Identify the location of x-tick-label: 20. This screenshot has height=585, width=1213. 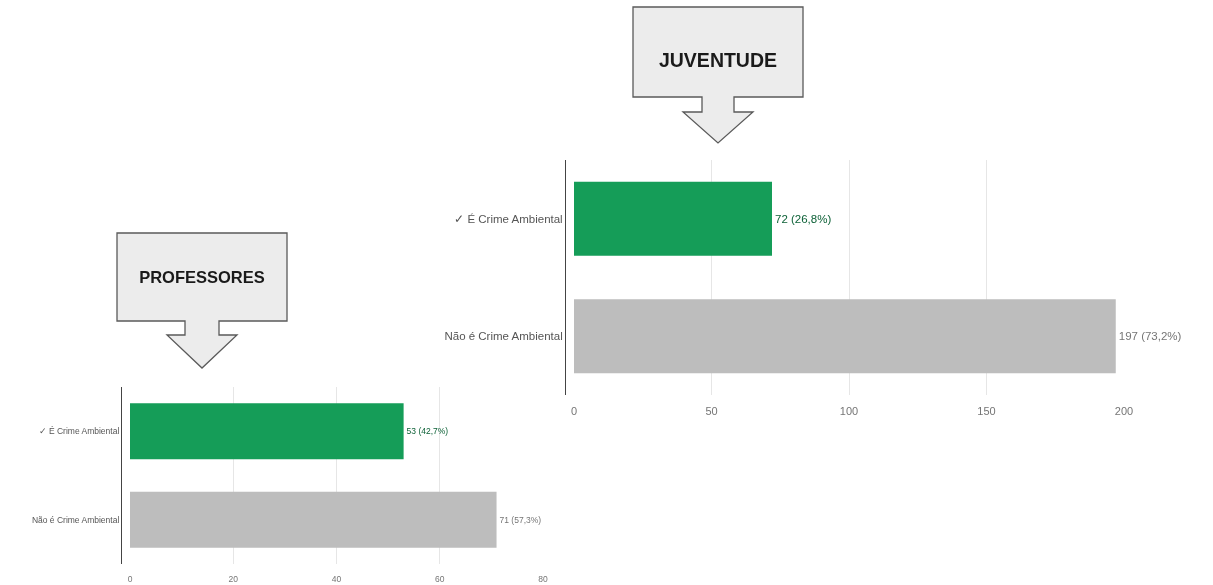
(233, 578).